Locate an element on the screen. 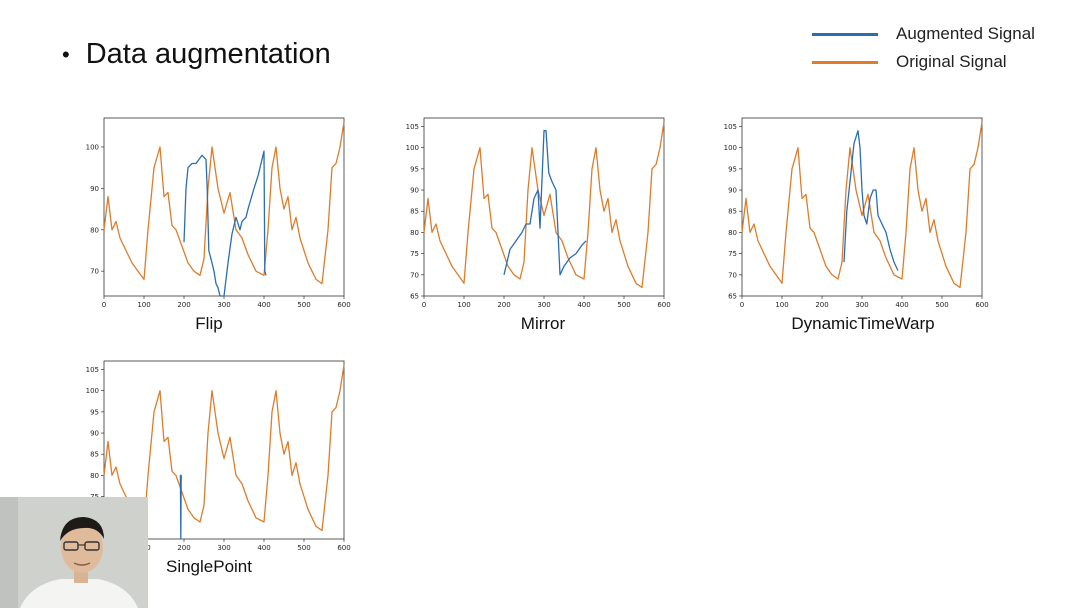 Image resolution: width=1080 pixels, height=608 pixels. legend-label-augmented: Augmented Signal is located at coordinates (965, 33).